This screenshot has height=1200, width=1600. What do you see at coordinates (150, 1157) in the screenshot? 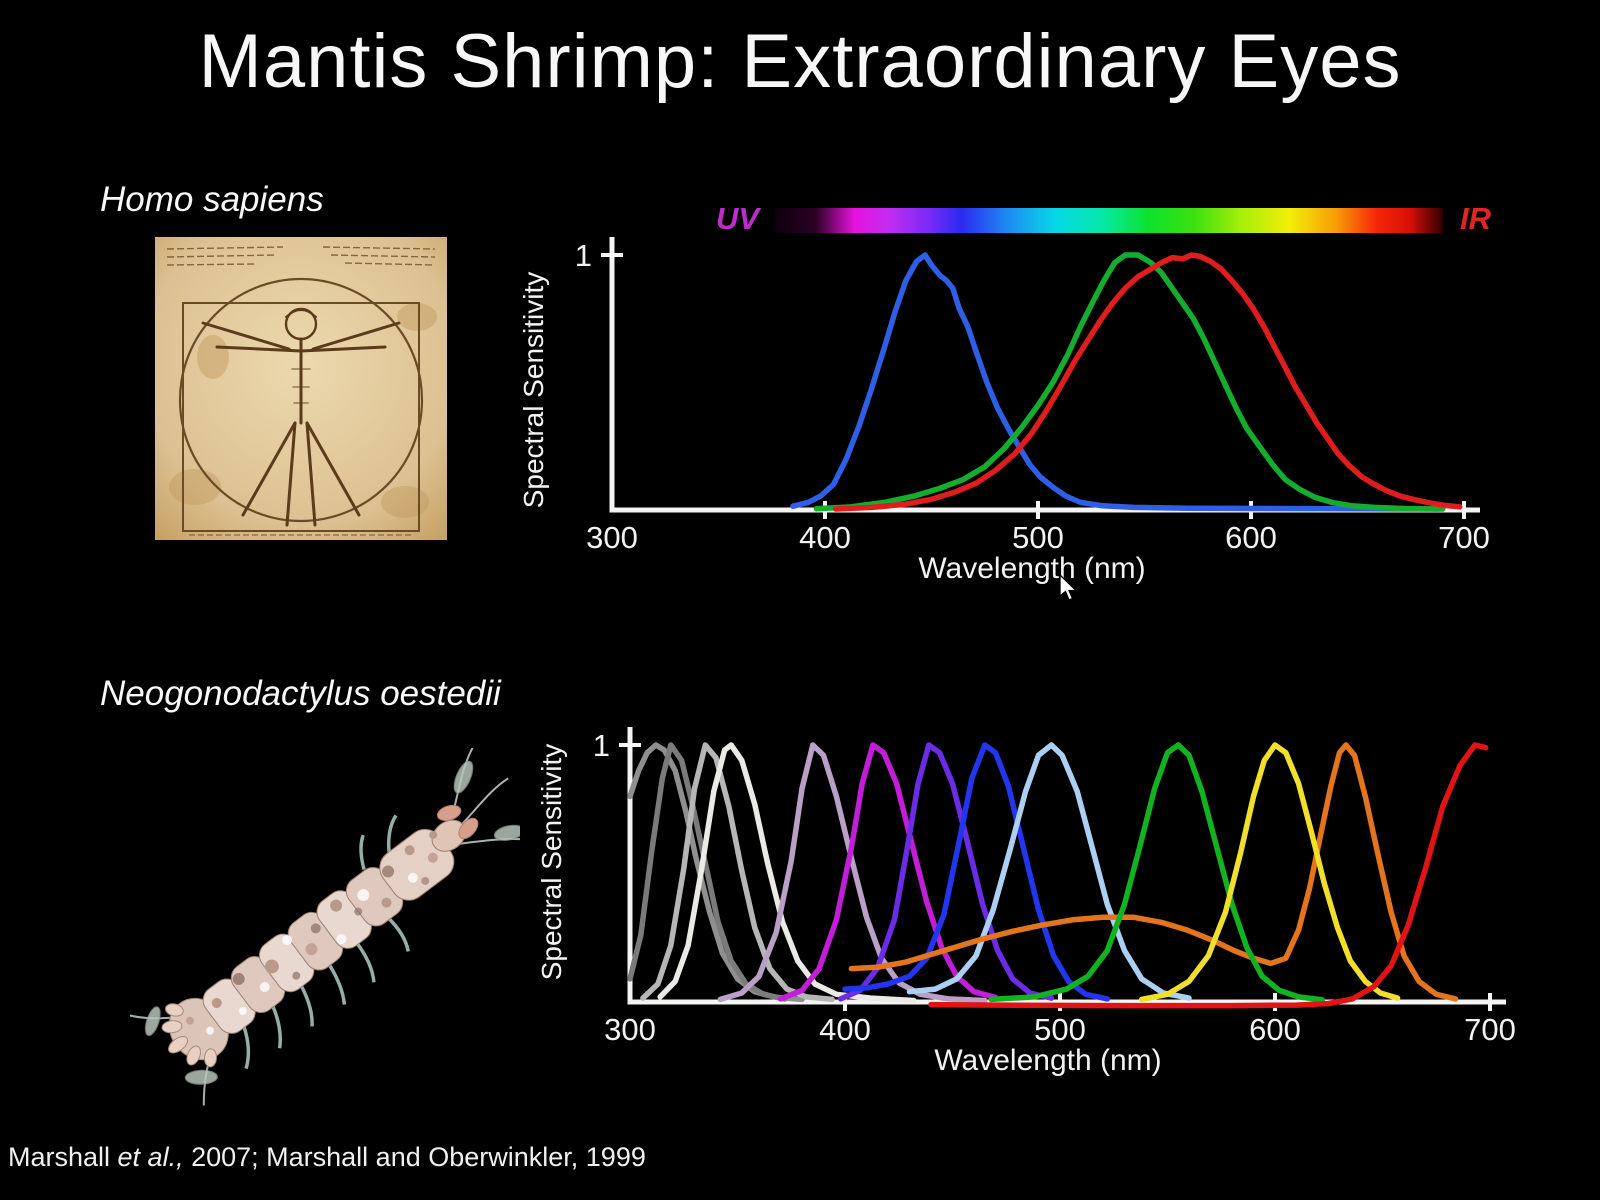
I see `citation-italic: et al.,` at bounding box center [150, 1157].